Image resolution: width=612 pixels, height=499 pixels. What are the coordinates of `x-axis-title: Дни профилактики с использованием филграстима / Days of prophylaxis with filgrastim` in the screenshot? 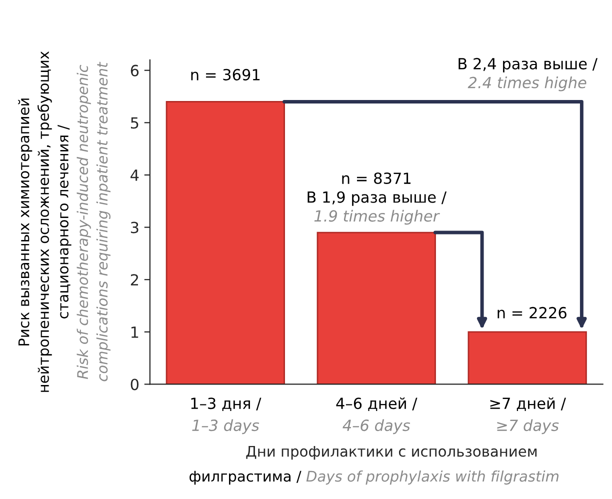 It's located at (374, 465).